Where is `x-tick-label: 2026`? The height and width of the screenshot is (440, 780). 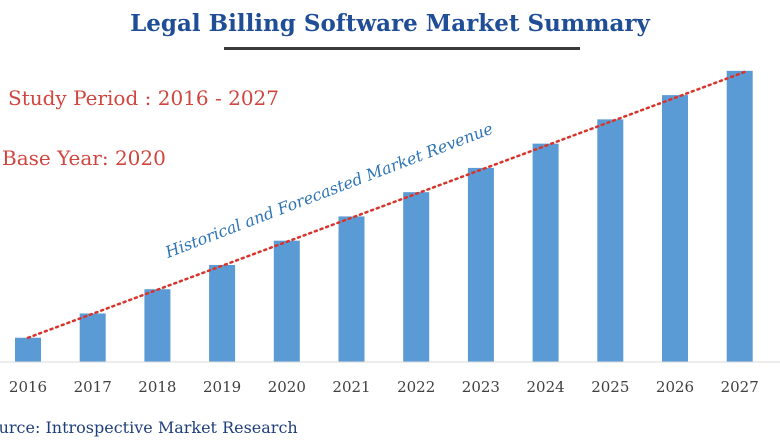 x-tick-label: 2026 is located at coordinates (675, 387).